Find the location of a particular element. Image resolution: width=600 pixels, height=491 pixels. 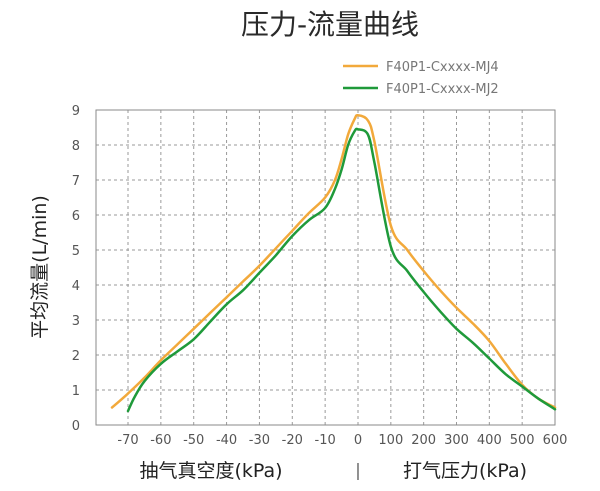

x-axis-label-vacuum: 抽气真空度(kPa) is located at coordinates (210, 471).